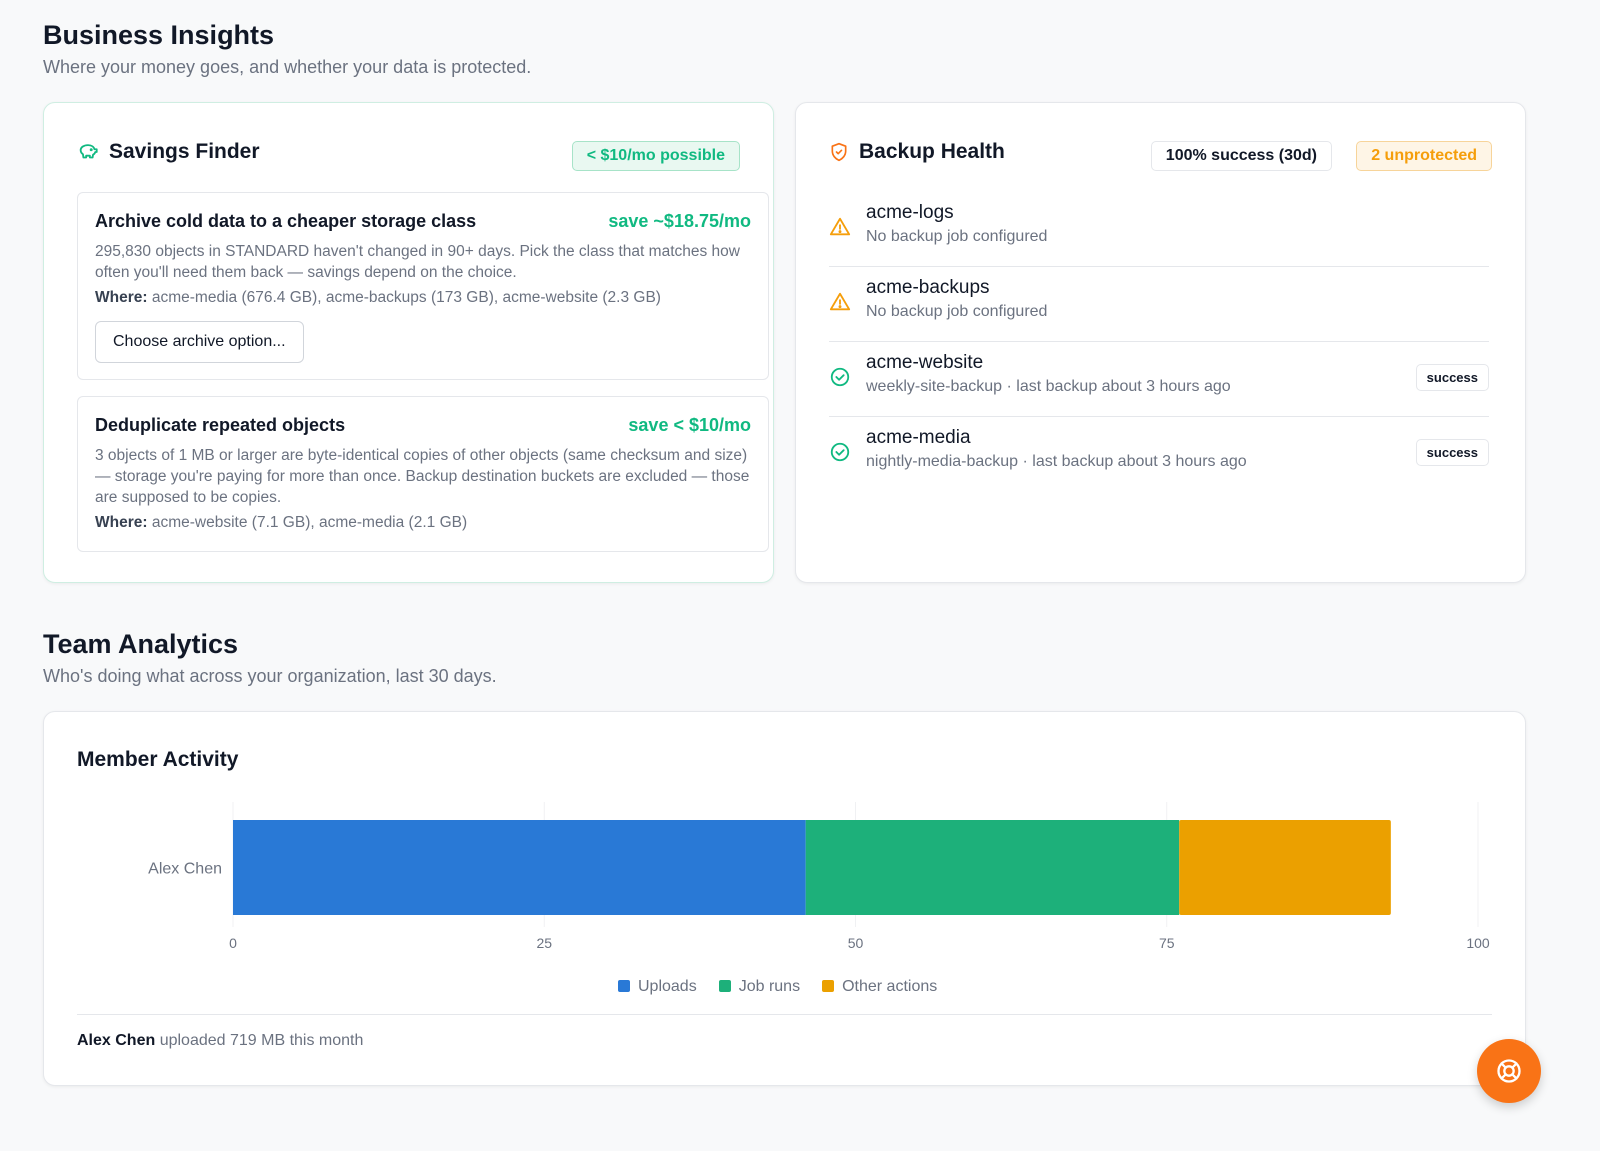 This screenshot has width=1600, height=1151. I want to click on legend-item-job-runs: Job runs, so click(759, 987).